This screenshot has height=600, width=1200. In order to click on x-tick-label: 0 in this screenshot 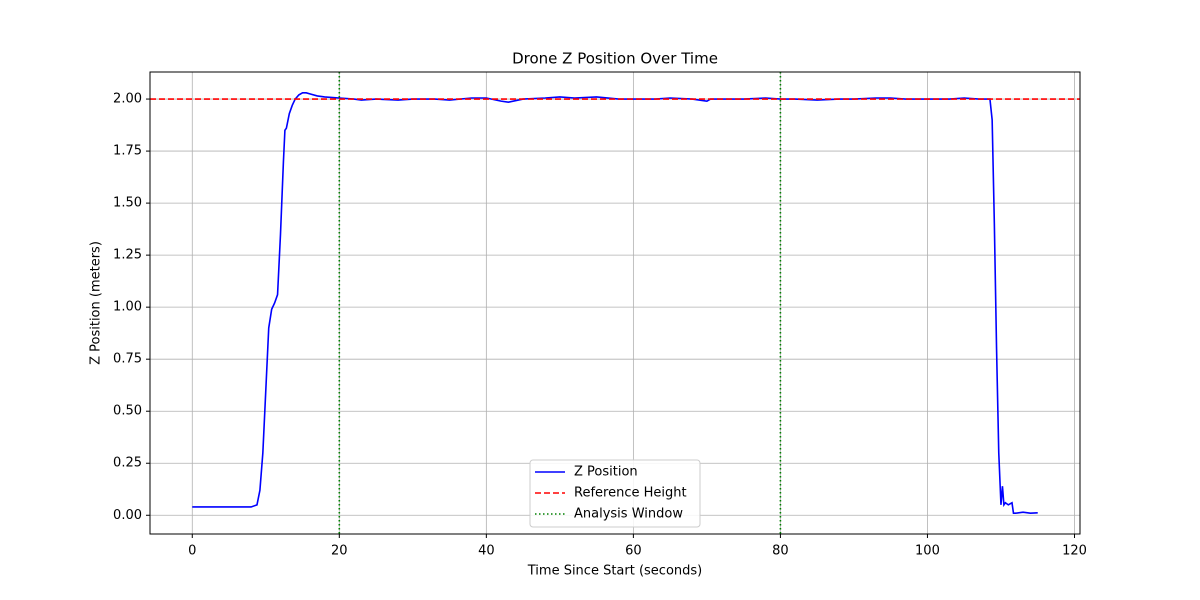, I will do `click(192, 551)`.